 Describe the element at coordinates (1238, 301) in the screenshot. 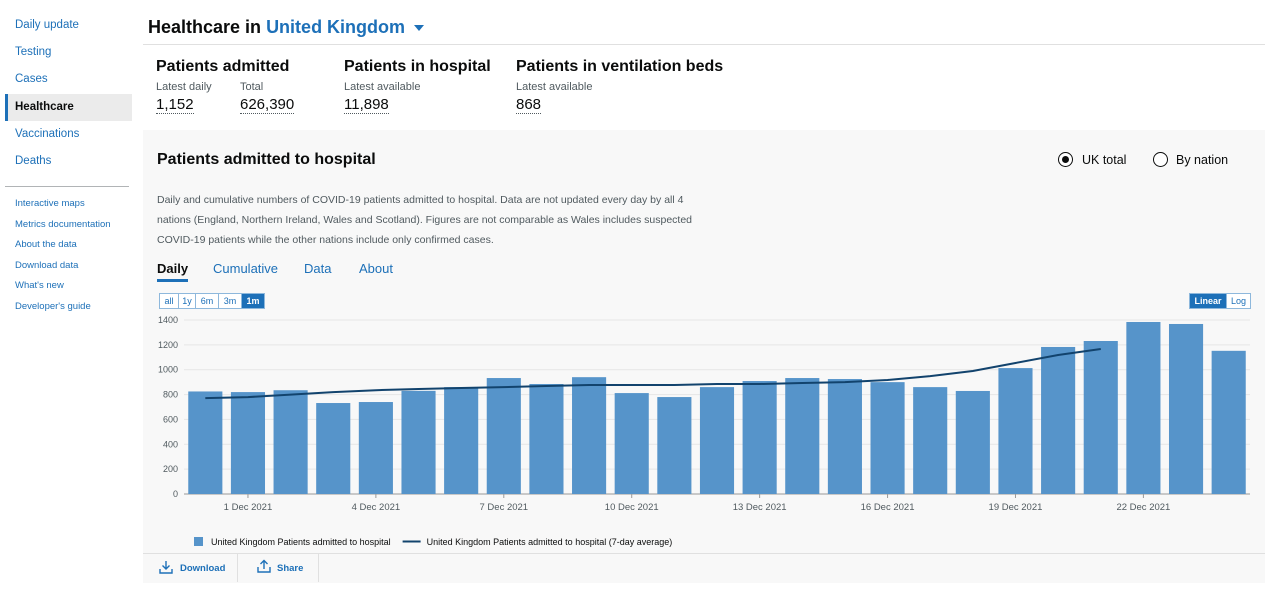

I see `scale-button: Log` at that location.